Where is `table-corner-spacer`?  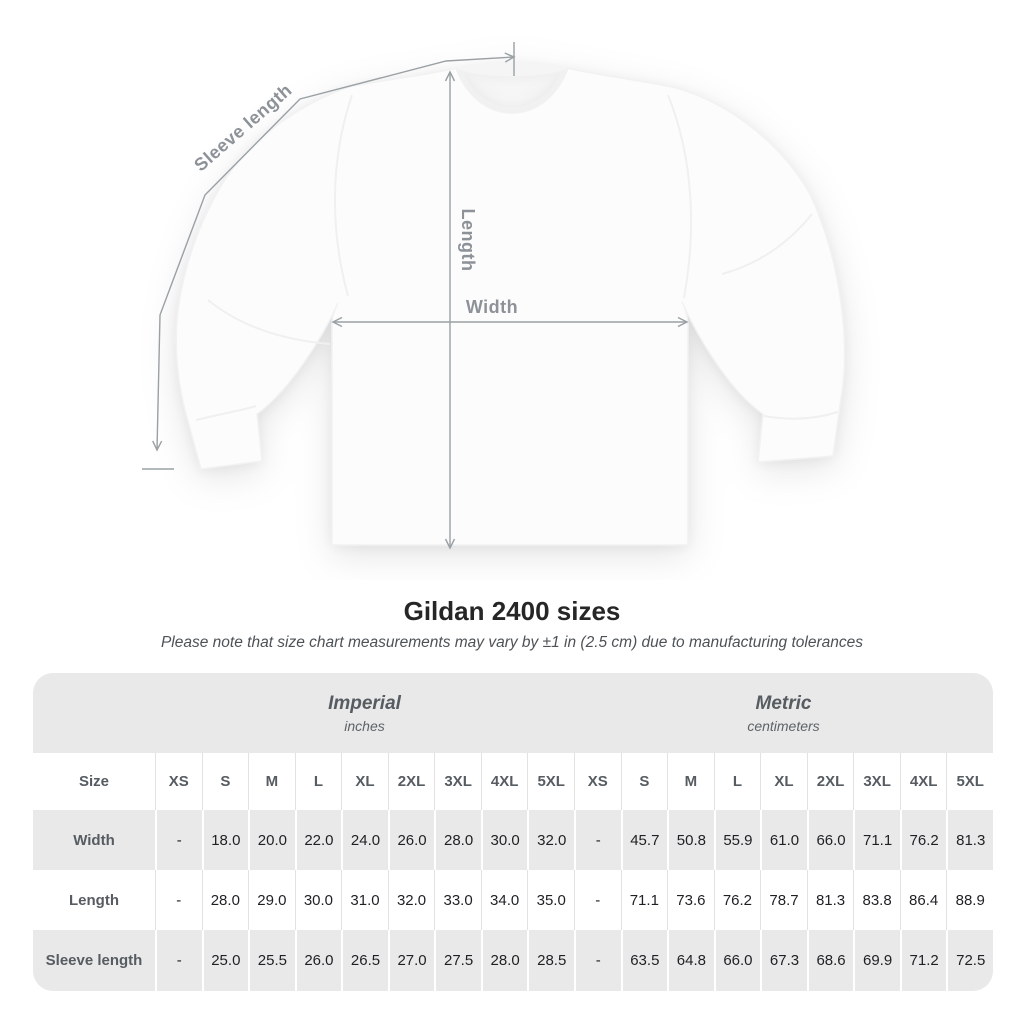 table-corner-spacer is located at coordinates (94, 713).